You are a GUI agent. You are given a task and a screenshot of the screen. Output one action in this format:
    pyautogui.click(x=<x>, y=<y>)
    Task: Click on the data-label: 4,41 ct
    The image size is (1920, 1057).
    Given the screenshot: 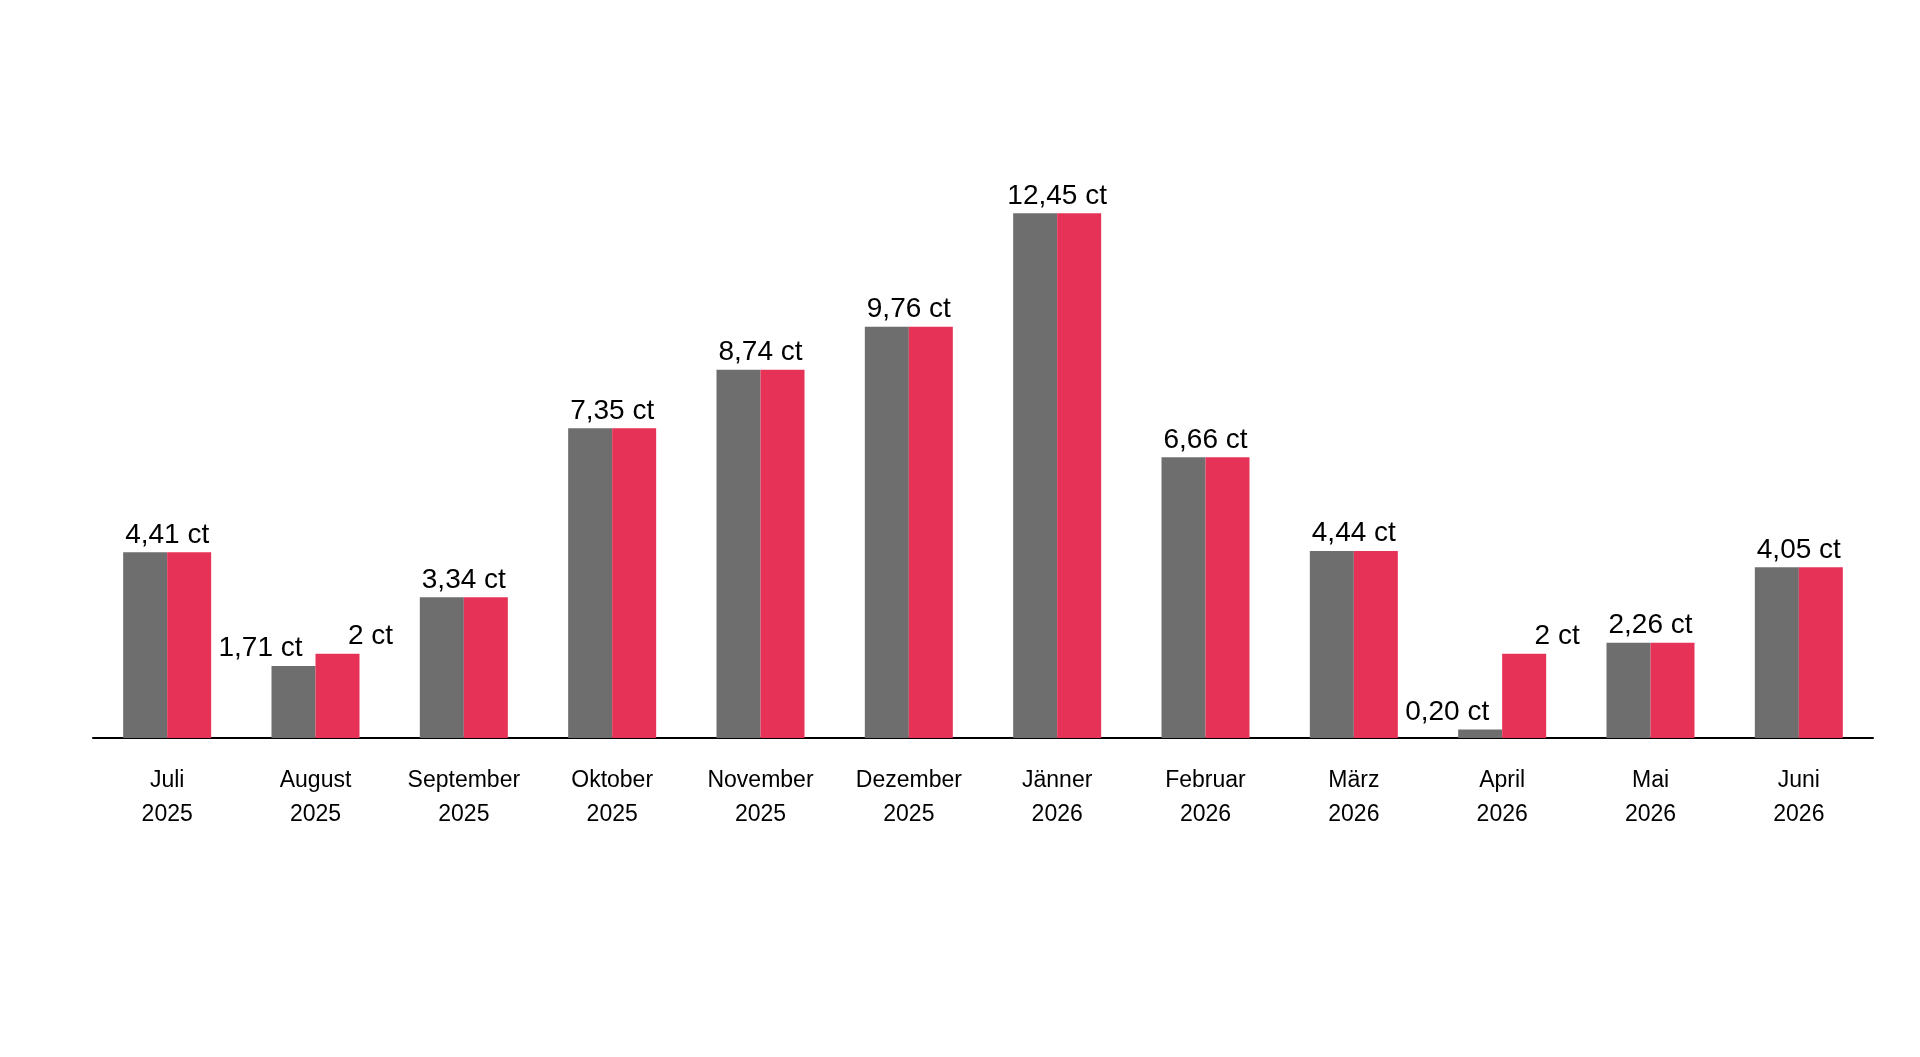 What is the action you would take?
    pyautogui.click(x=167, y=533)
    